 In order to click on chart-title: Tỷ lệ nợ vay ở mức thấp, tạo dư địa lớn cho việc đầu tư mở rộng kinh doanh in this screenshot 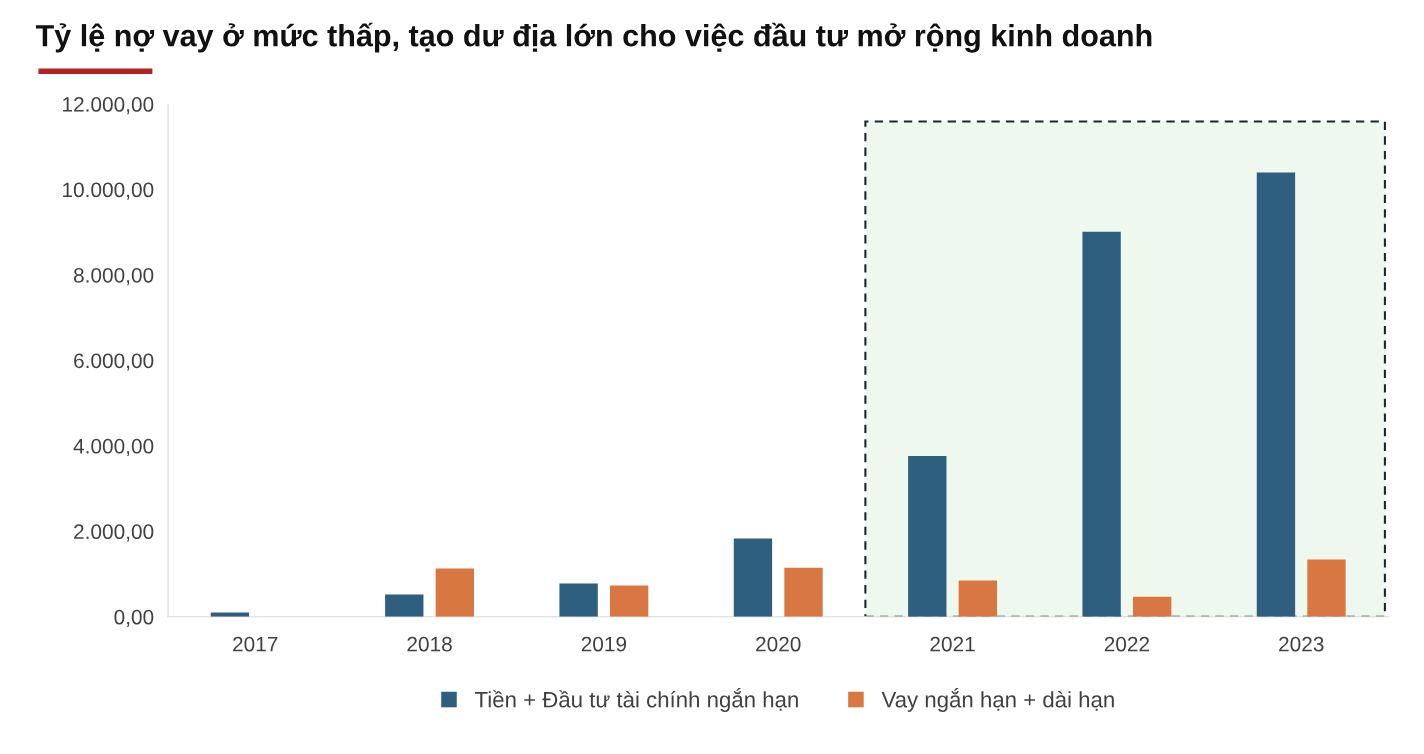, I will do `click(593, 37)`.